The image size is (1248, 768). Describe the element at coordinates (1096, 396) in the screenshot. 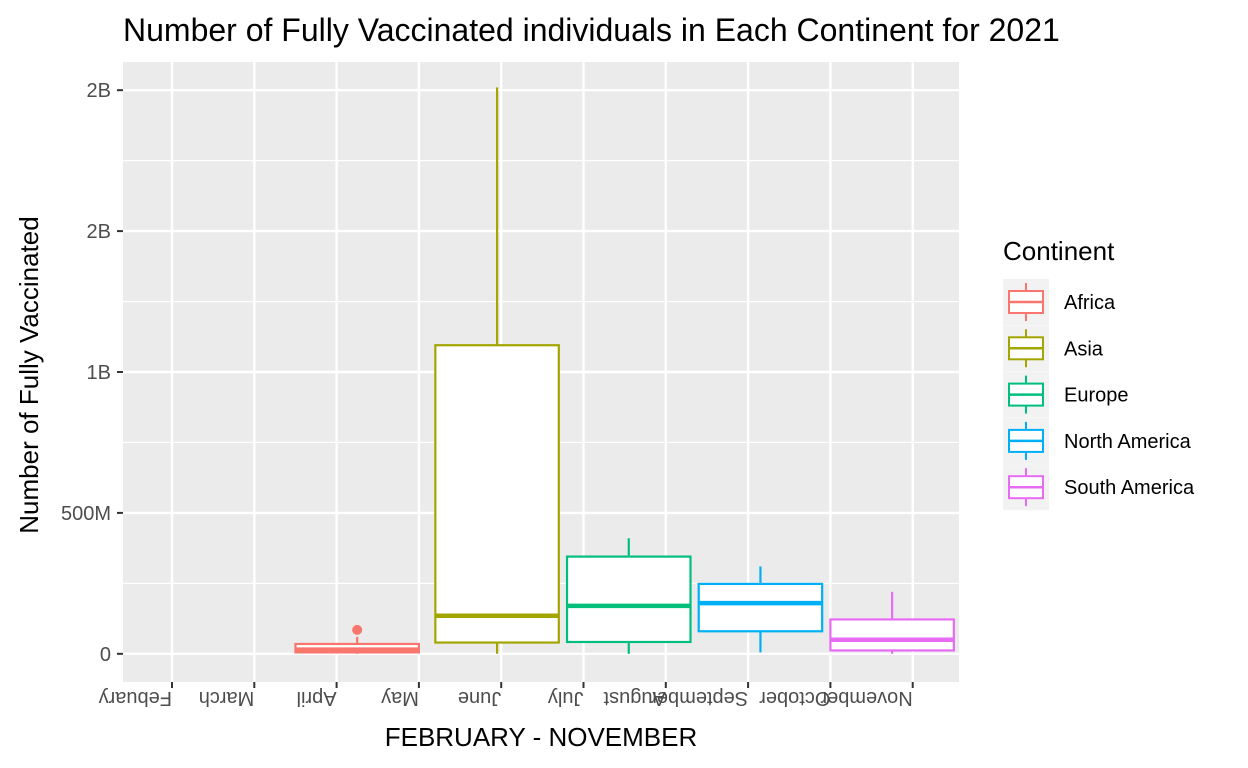

I see `legend-label: Europe` at that location.